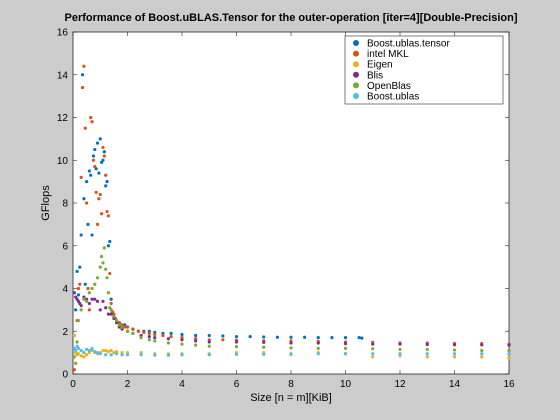  What do you see at coordinates (63, 118) in the screenshot?
I see `y-tick-label: 12` at bounding box center [63, 118].